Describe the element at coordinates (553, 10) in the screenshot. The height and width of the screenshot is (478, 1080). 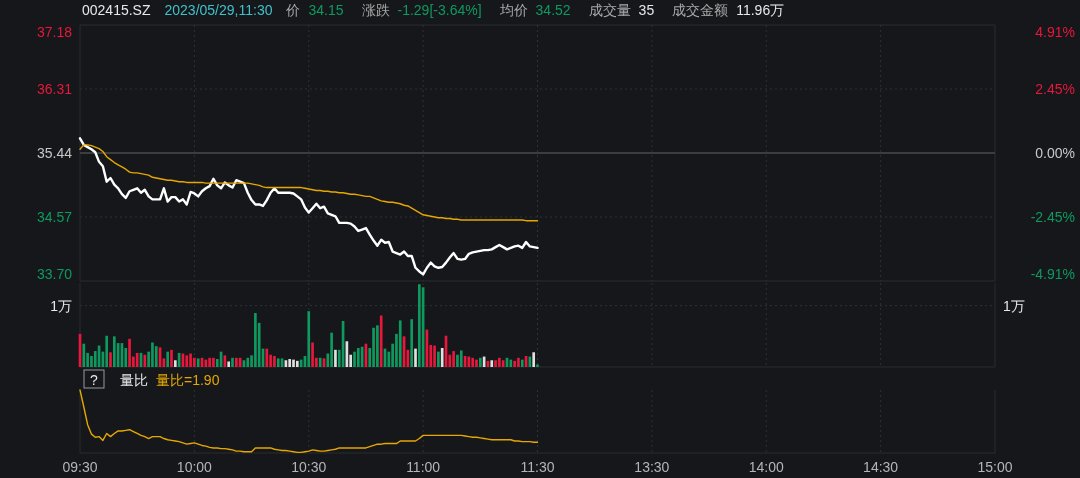
I see `text: 34.52` at that location.